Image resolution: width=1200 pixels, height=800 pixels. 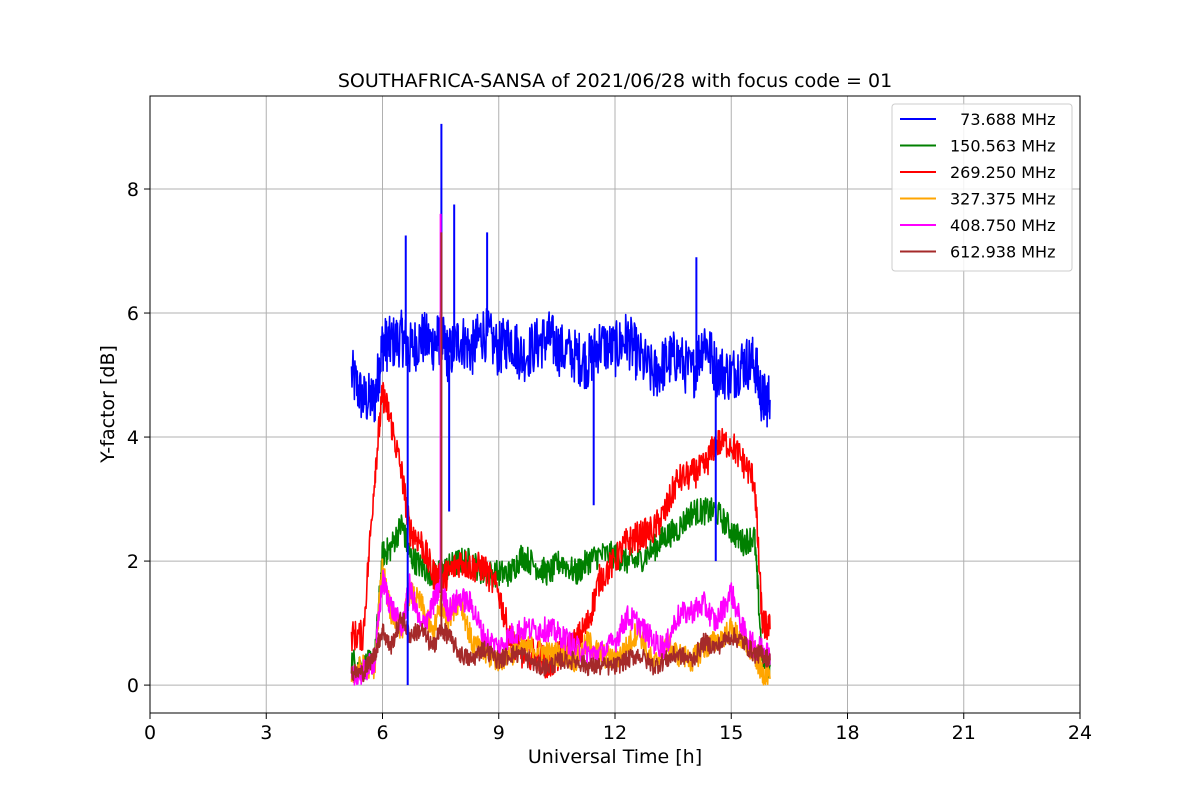 What do you see at coordinates (499, 733) in the screenshot?
I see `x-tick-label: 9` at bounding box center [499, 733].